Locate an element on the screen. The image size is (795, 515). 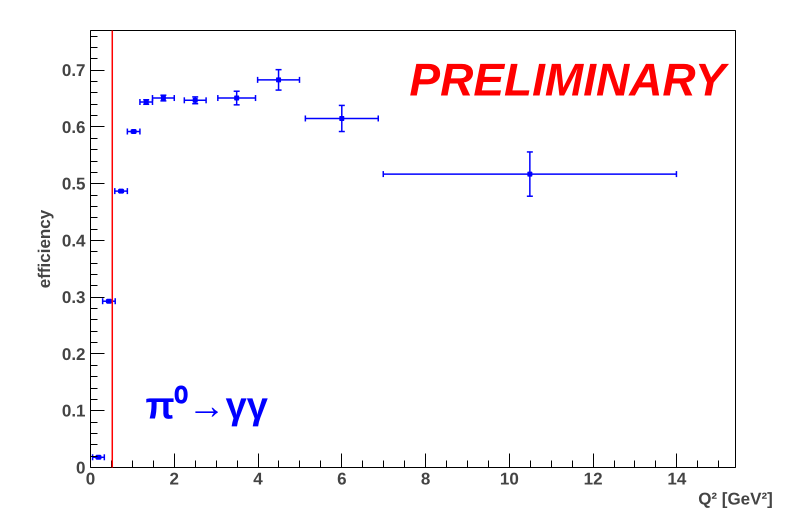
x-tick-label: 2 is located at coordinates (175, 479).